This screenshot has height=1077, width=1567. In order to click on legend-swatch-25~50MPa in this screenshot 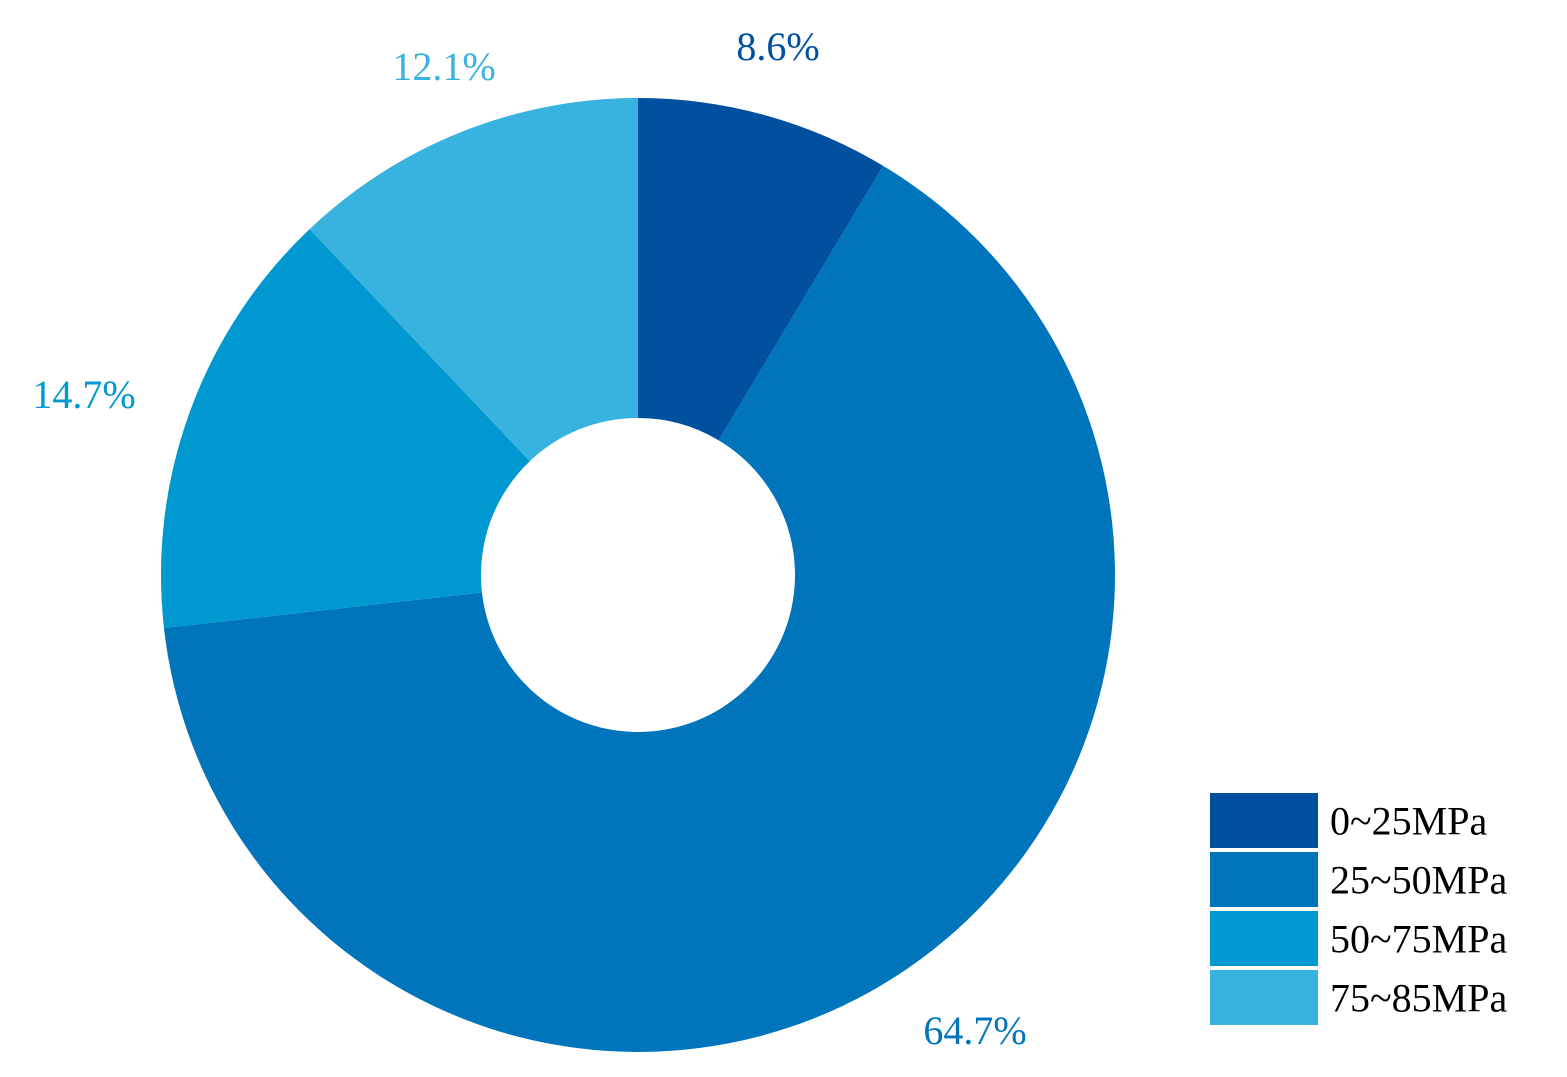, I will do `click(1264, 879)`.